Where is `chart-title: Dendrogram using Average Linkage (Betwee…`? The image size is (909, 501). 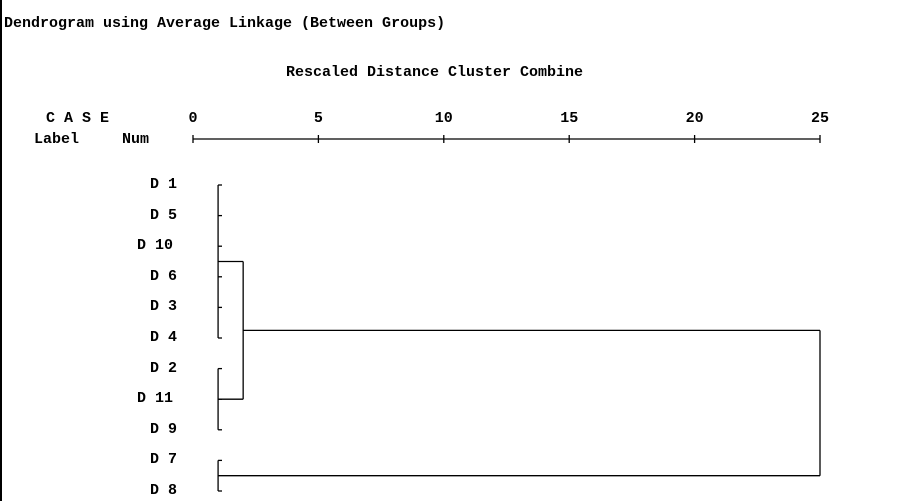 chart-title: Dendrogram using Average Linkage (Betwee… is located at coordinates (225, 23).